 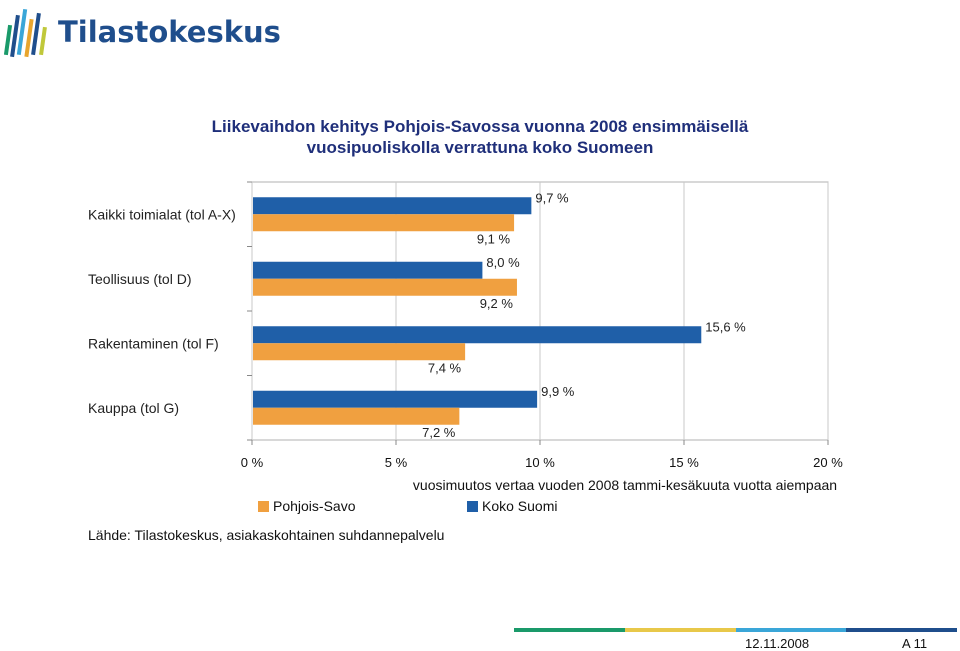 What do you see at coordinates (472, 506) in the screenshot?
I see `legend-swatch-koko-suomi` at bounding box center [472, 506].